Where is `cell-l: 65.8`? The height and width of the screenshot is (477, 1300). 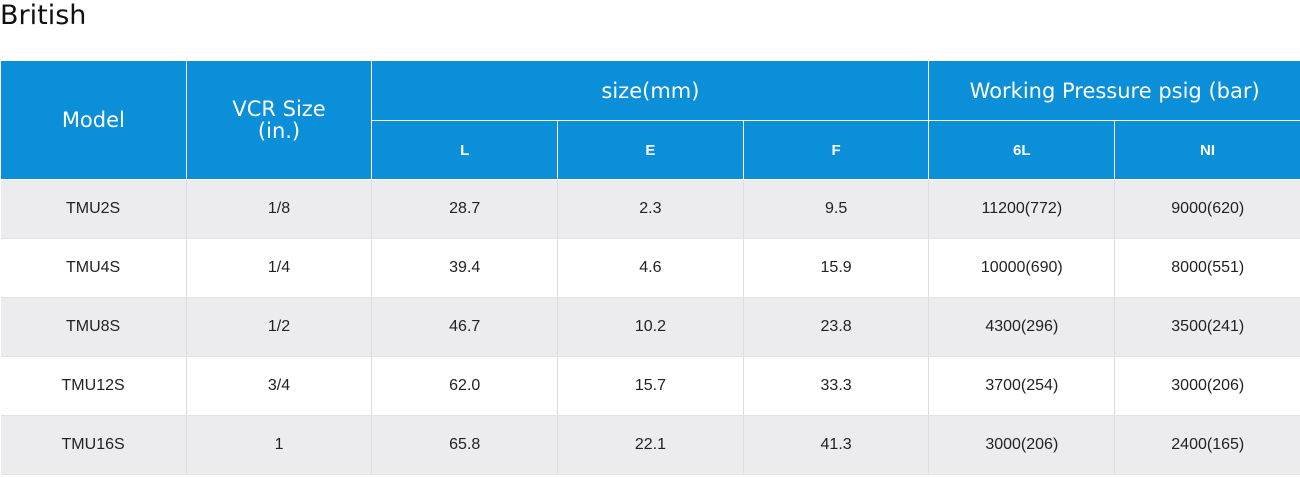
cell-l: 65.8 is located at coordinates (465, 445).